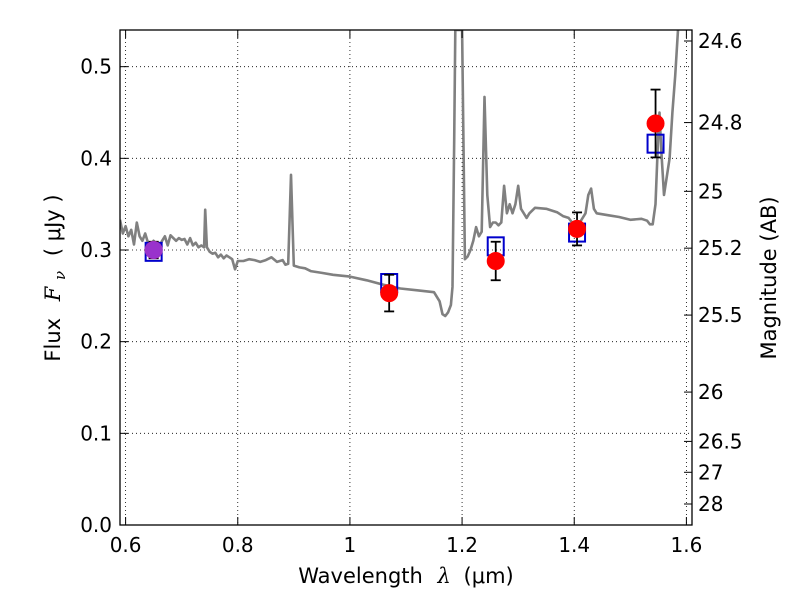  What do you see at coordinates (574, 545) in the screenshot?
I see `x-tick-label: 1.4` at bounding box center [574, 545].